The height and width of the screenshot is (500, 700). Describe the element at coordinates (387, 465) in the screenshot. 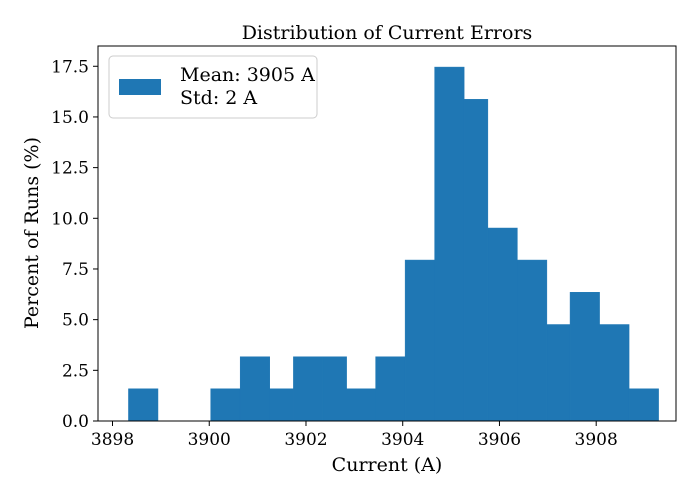

I see `x-axis-label: Current (A)` at that location.